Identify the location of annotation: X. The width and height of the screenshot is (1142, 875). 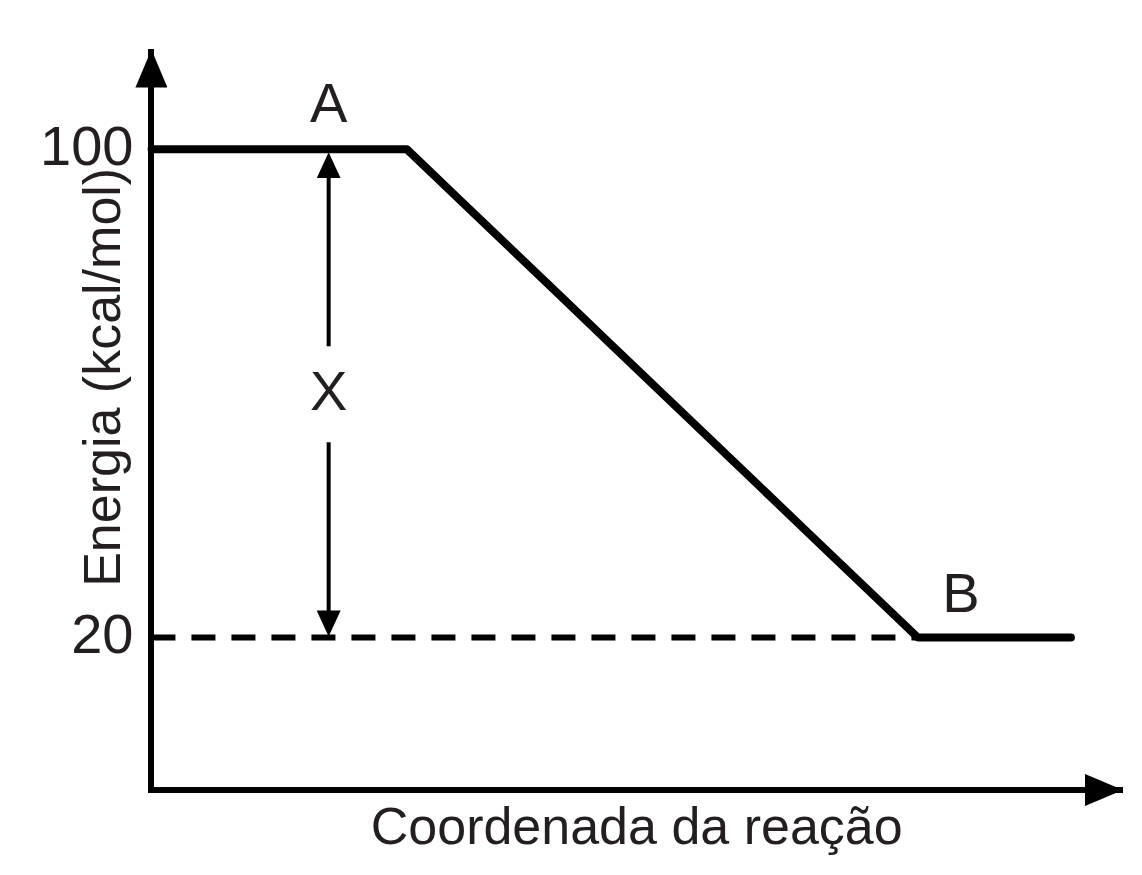
(328, 390).